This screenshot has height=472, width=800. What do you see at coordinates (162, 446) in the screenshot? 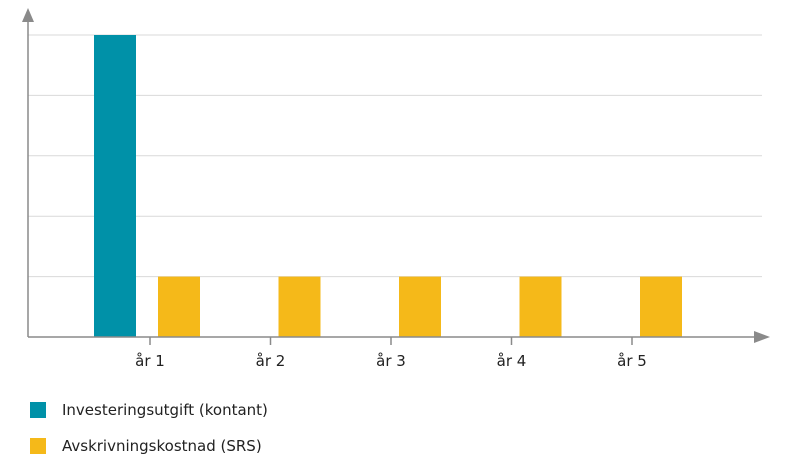
I see `legend-label-avskrivningskostnad: Avskrivningskostnad (SRS)` at bounding box center [162, 446].